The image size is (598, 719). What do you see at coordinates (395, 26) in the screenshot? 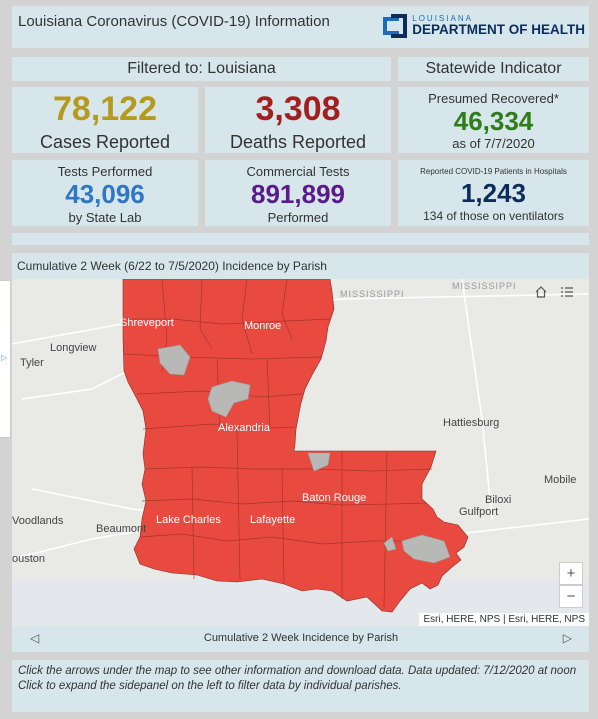
I see `ldh-logo-icon` at bounding box center [395, 26].